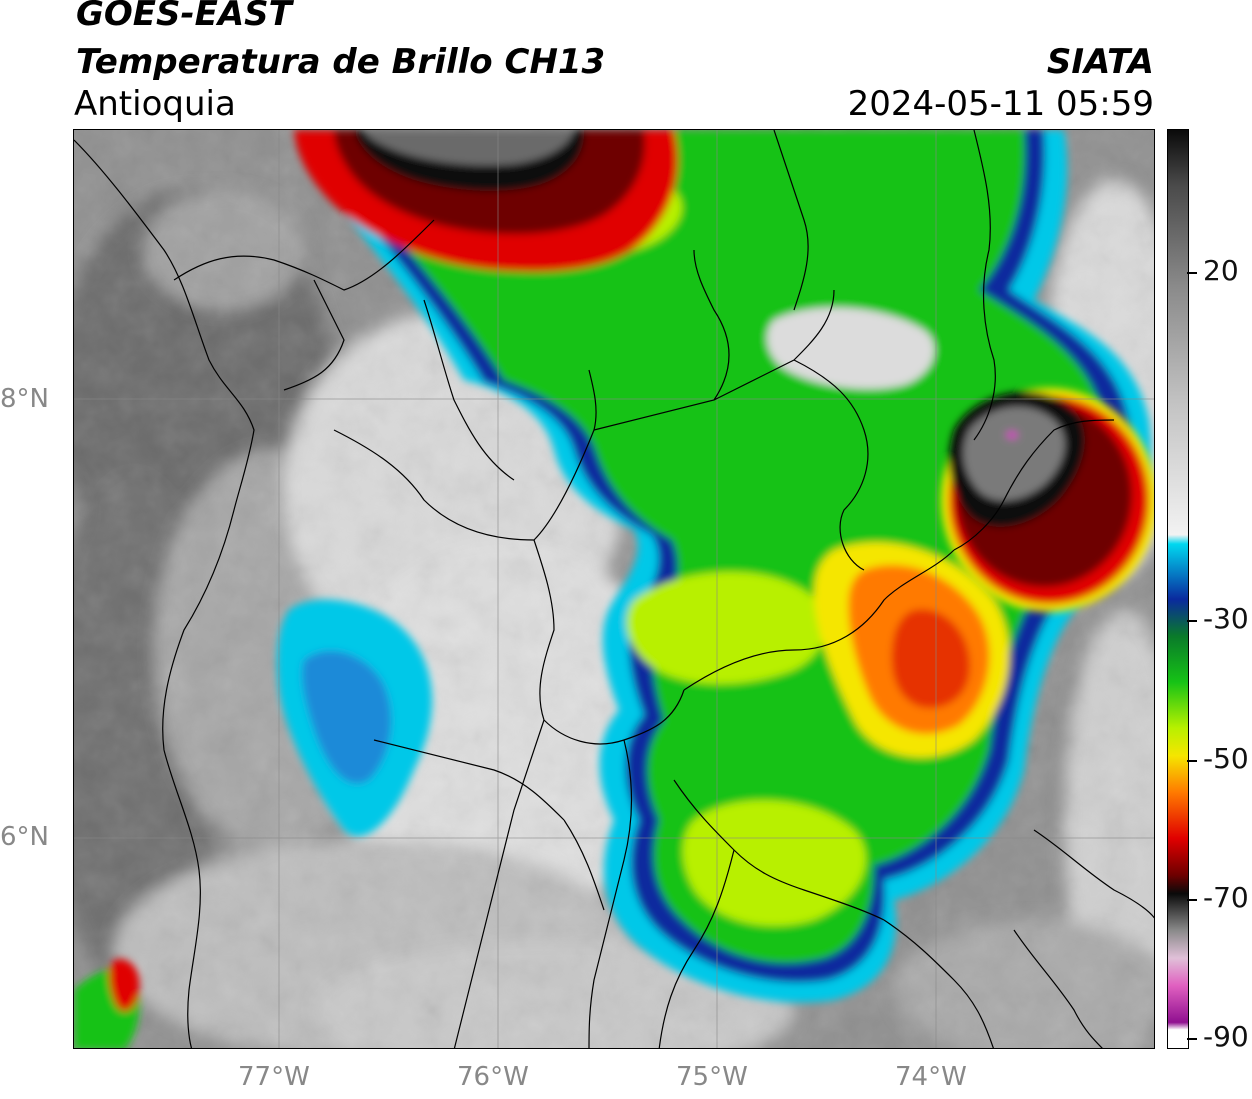 Image resolution: width=1252 pixels, height=1099 pixels. I want to click on temperature-colorbar, so click(1178, 589).